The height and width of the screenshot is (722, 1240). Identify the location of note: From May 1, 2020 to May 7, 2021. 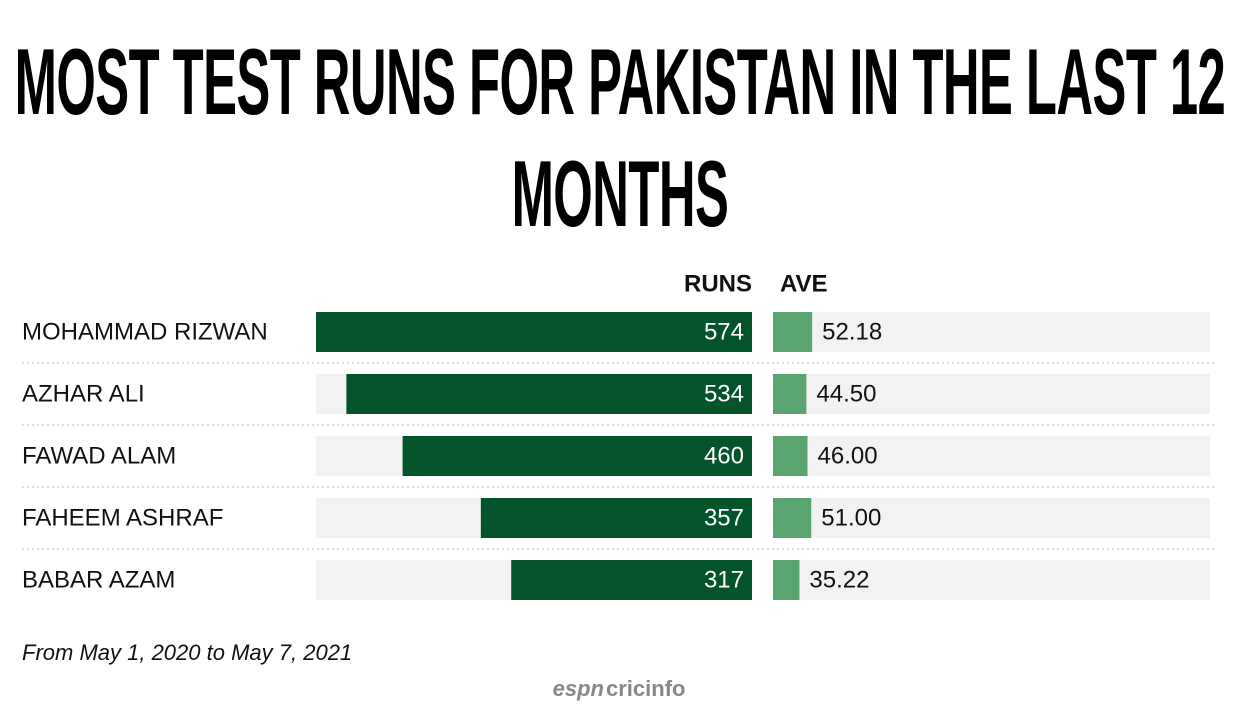
(187, 652).